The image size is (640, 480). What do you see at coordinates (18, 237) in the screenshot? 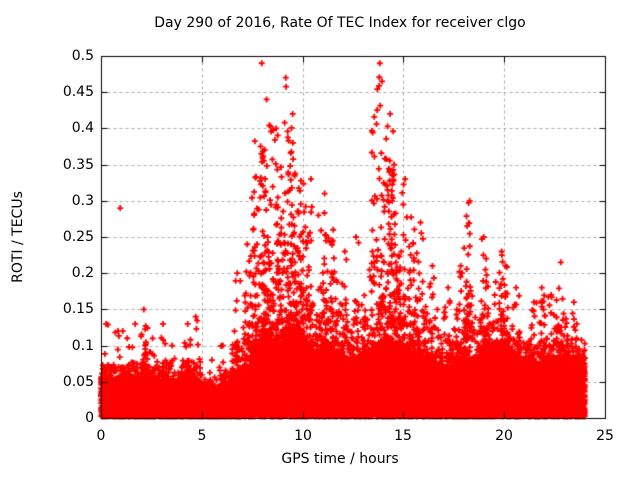
I see `y-axis-label: ROTI / TECUs` at bounding box center [18, 237].